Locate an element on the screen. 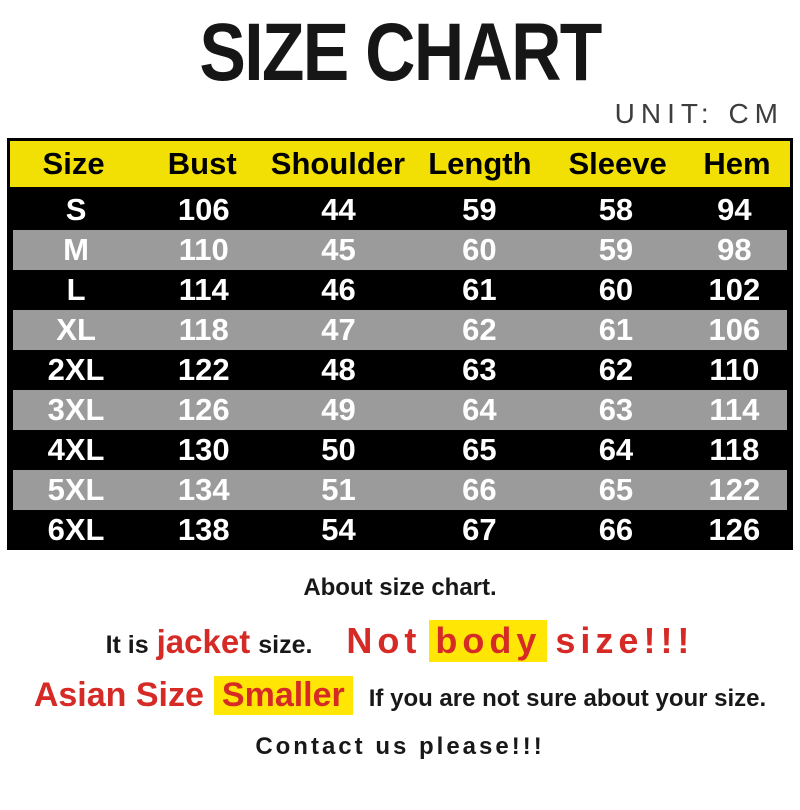 The image size is (800, 810). header-cell-bust: Bust is located at coordinates (202, 164).